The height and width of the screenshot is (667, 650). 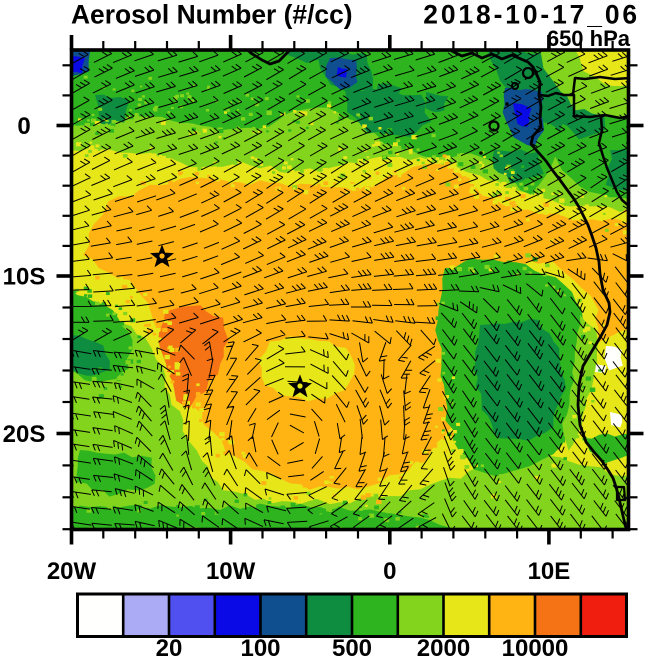 I want to click on svg-text: 2000, so click(x=443, y=648).